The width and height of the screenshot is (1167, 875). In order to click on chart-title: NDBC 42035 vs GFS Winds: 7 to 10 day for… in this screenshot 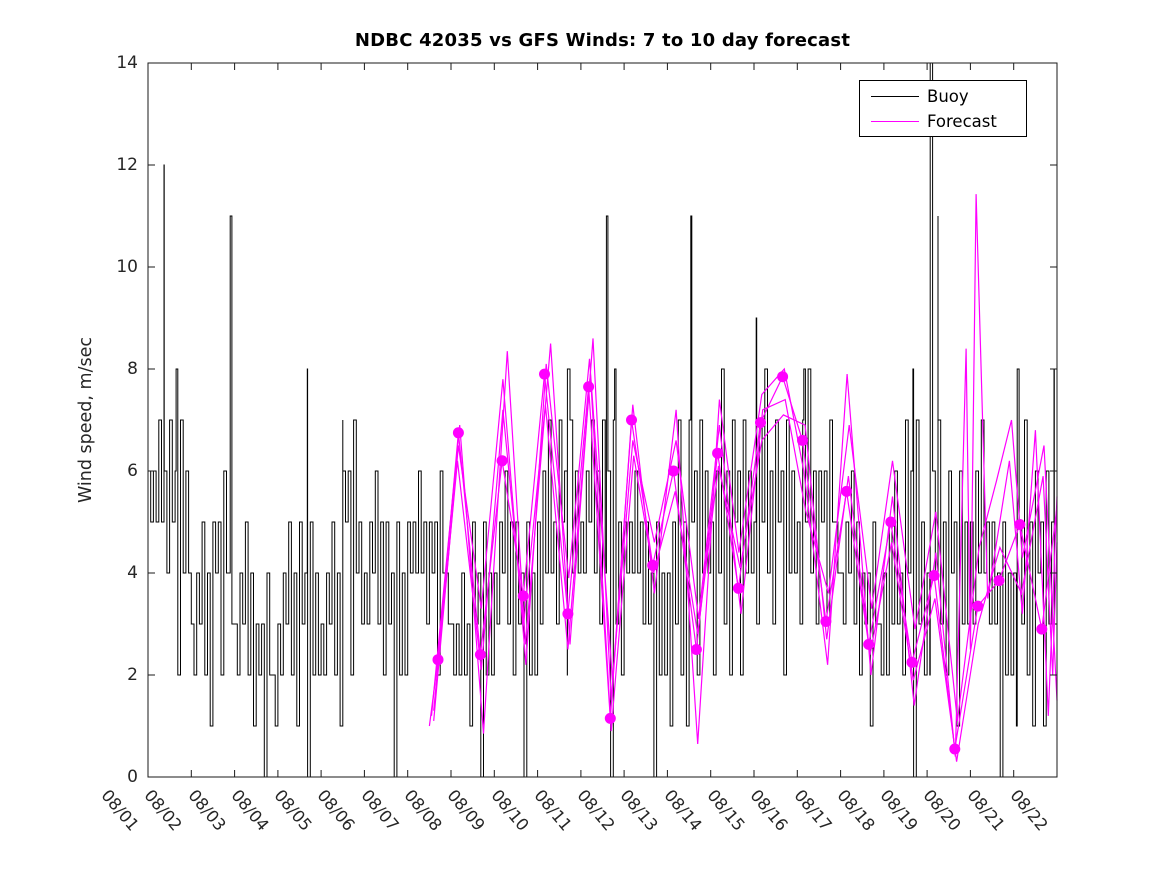, I will do `click(602, 40)`.